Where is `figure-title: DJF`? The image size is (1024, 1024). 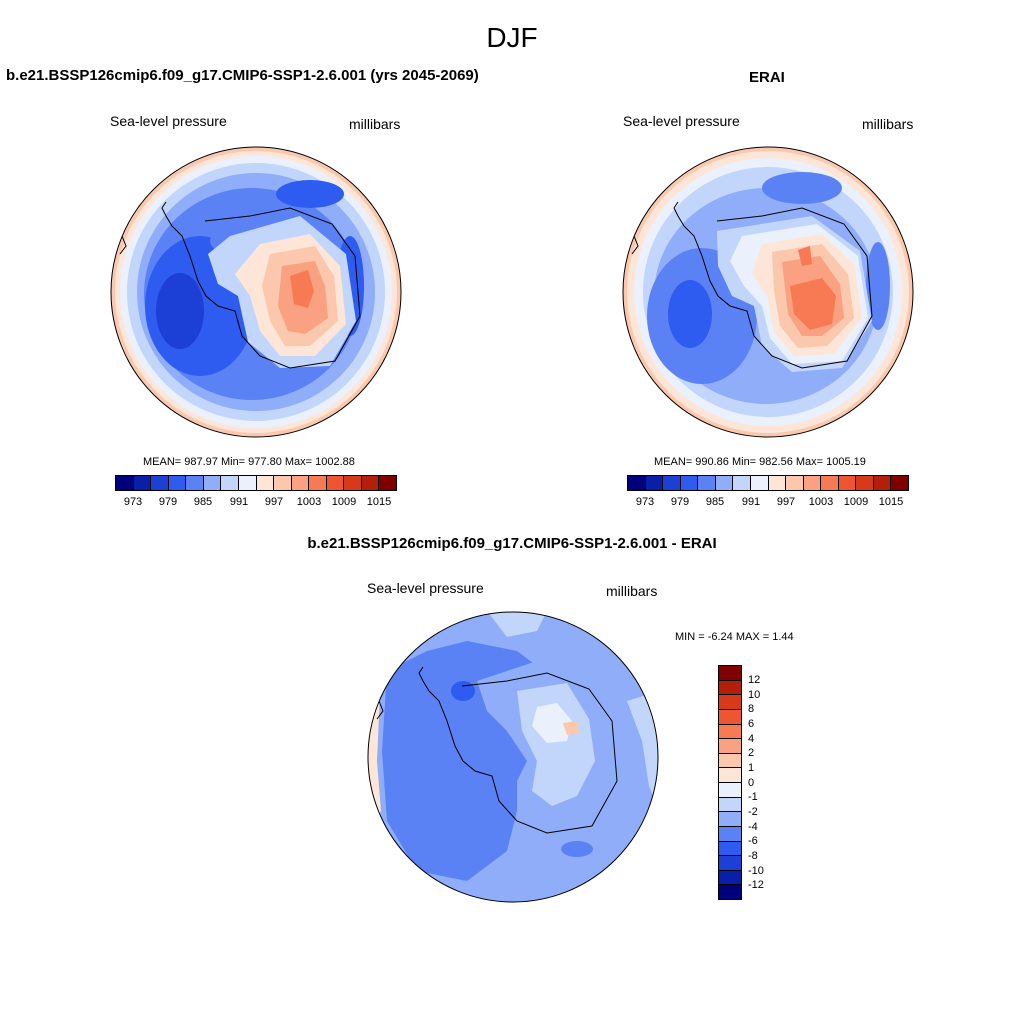
figure-title: DJF is located at coordinates (512, 37).